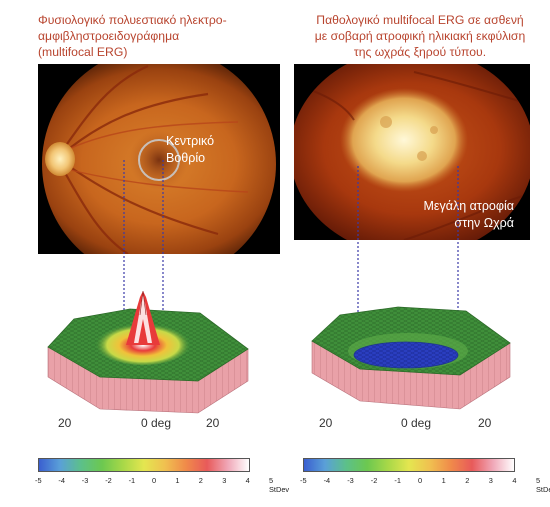 This screenshot has width=550, height=507. What do you see at coordinates (485, 423) in the screenshot?
I see `right-axis-right-tick: 20` at bounding box center [485, 423].